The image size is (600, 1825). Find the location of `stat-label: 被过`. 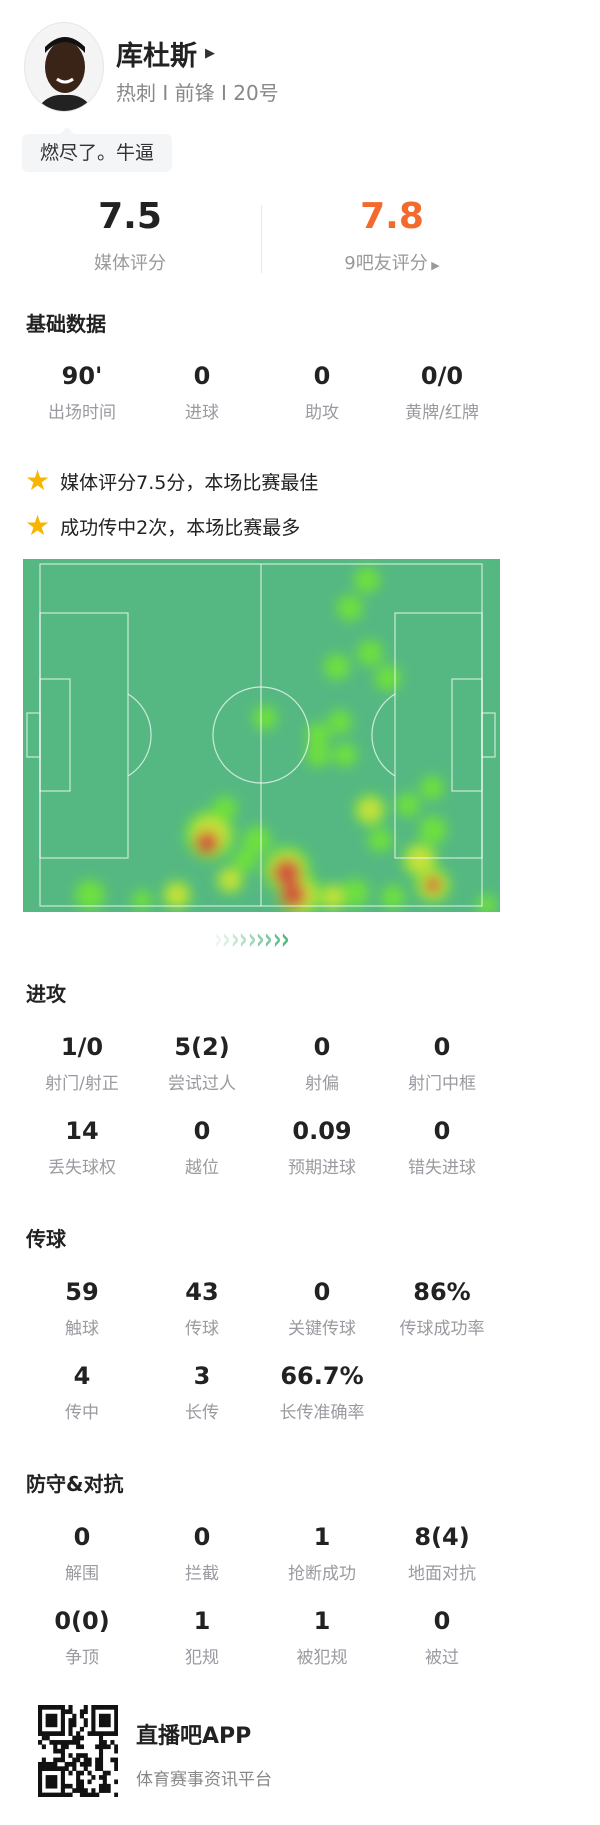

stat-label: 被过 is located at coordinates (442, 1658).